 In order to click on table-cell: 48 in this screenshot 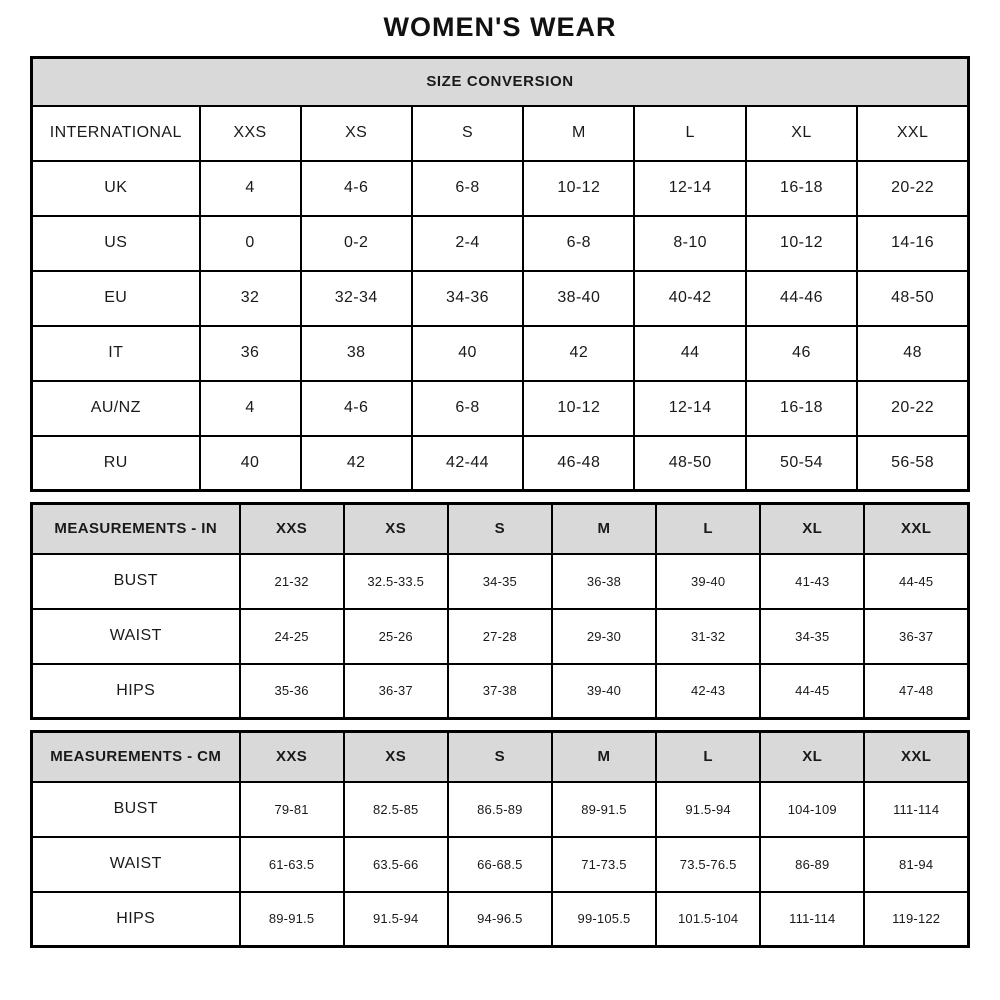, I will do `click(913, 353)`.